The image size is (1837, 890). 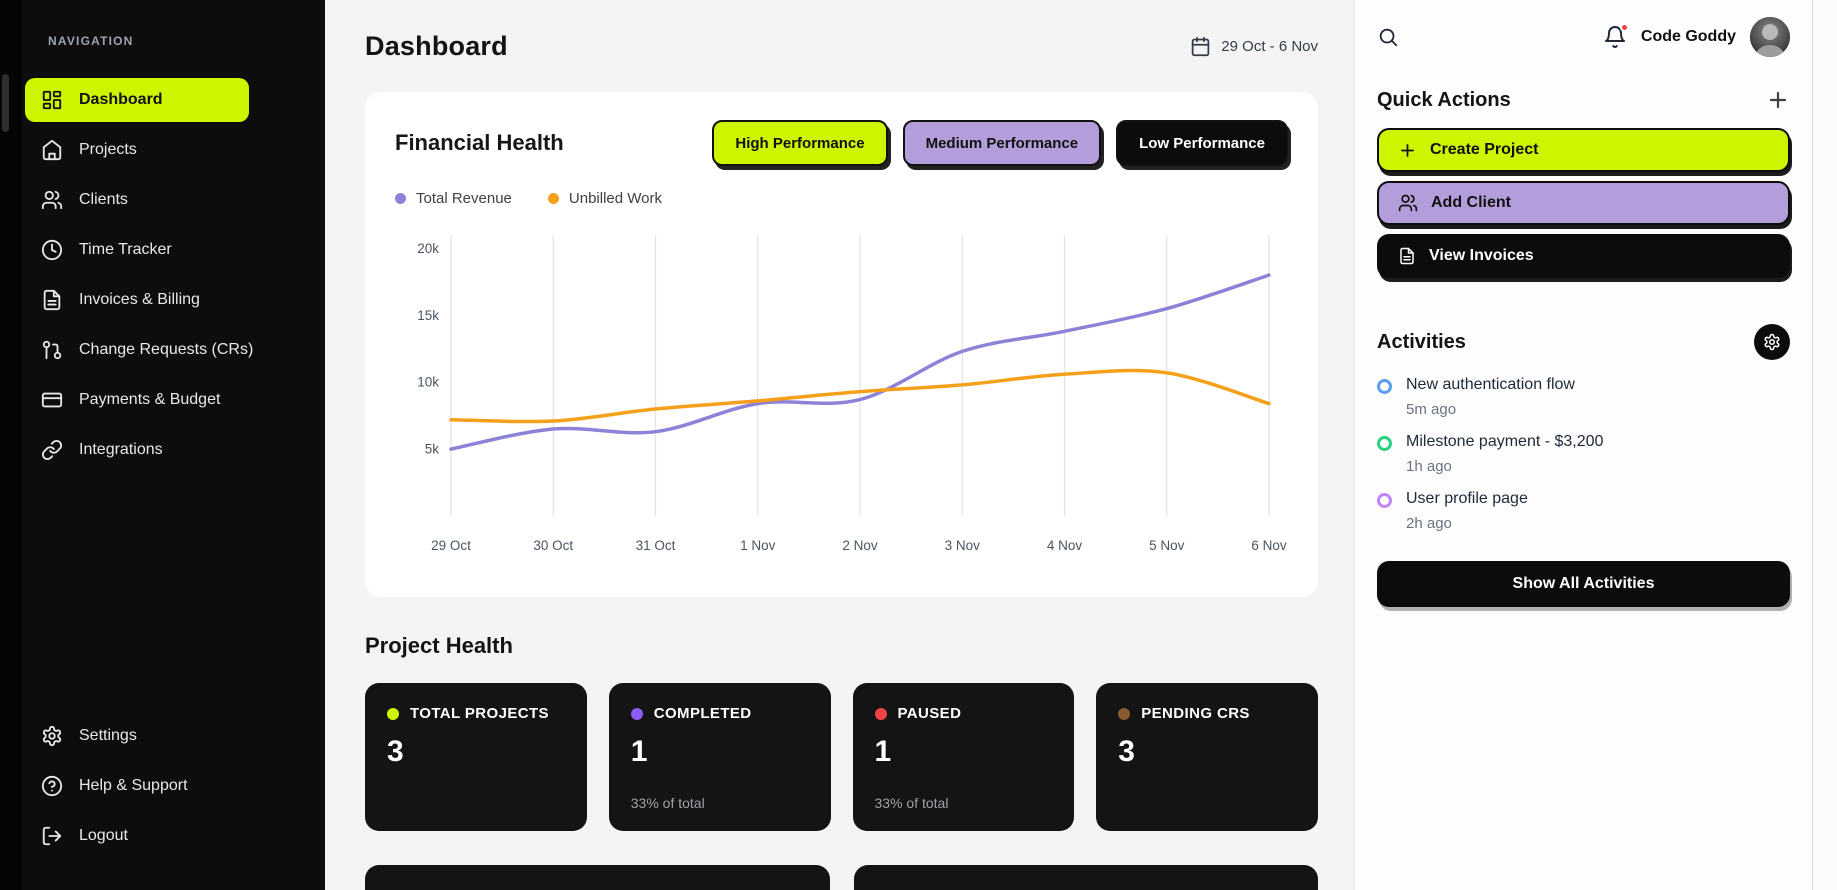 What do you see at coordinates (1583, 37) in the screenshot?
I see `right-panel-topbar: Code Goddy` at bounding box center [1583, 37].